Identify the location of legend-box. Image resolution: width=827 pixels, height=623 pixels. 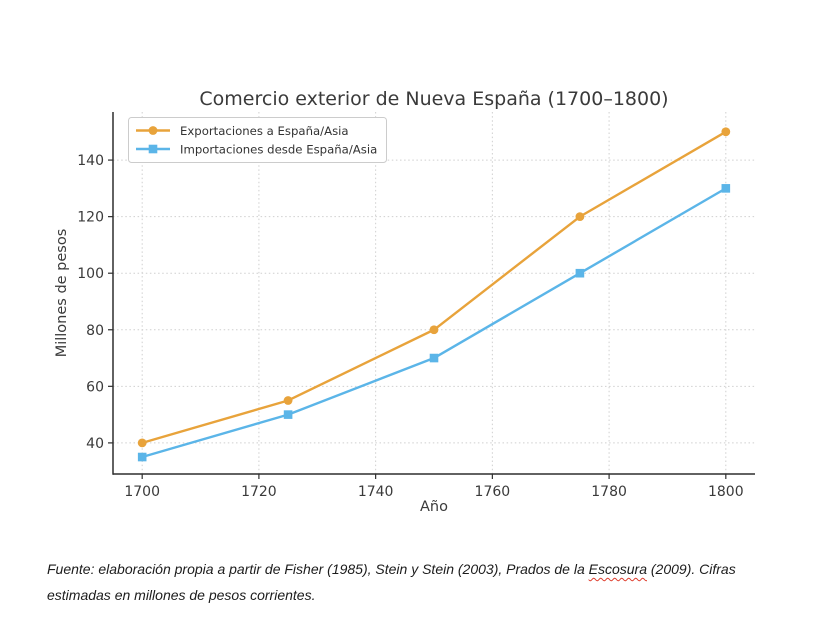
(257, 140).